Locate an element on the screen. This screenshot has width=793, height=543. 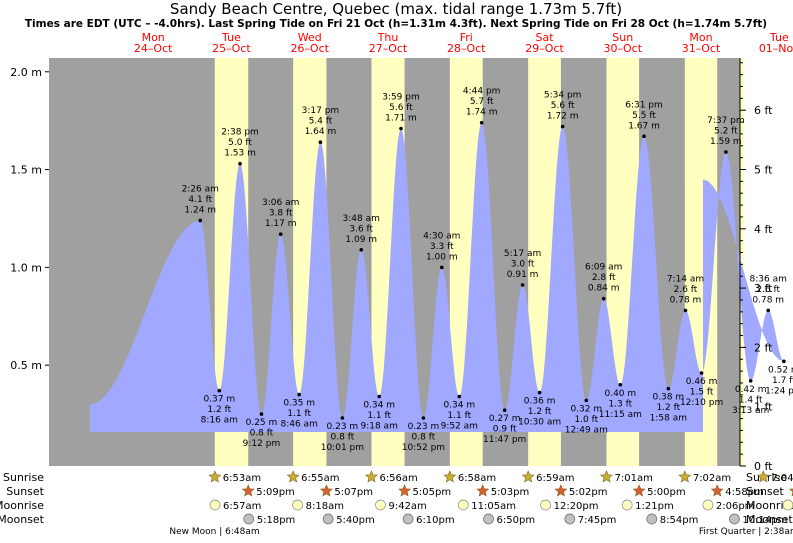
day-date: 31–Oct is located at coordinates (701, 48).